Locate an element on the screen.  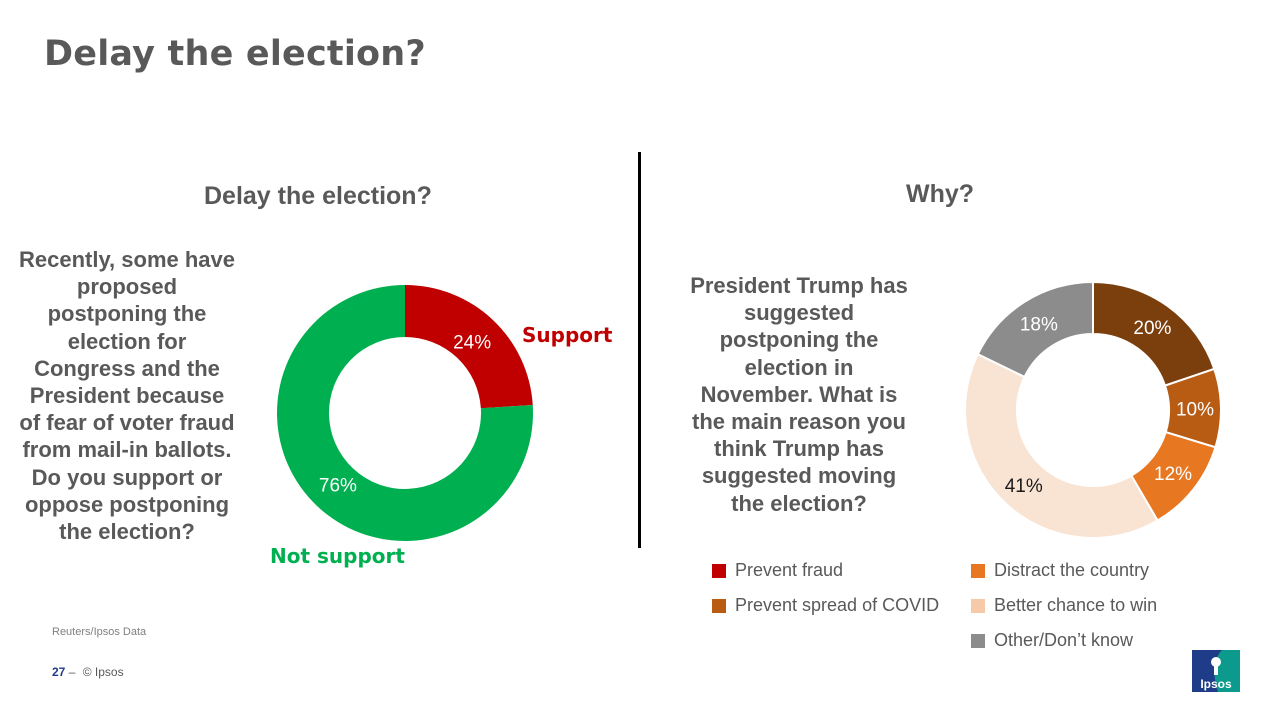
legend-label: Better chance to win is located at coordinates (1076, 605).